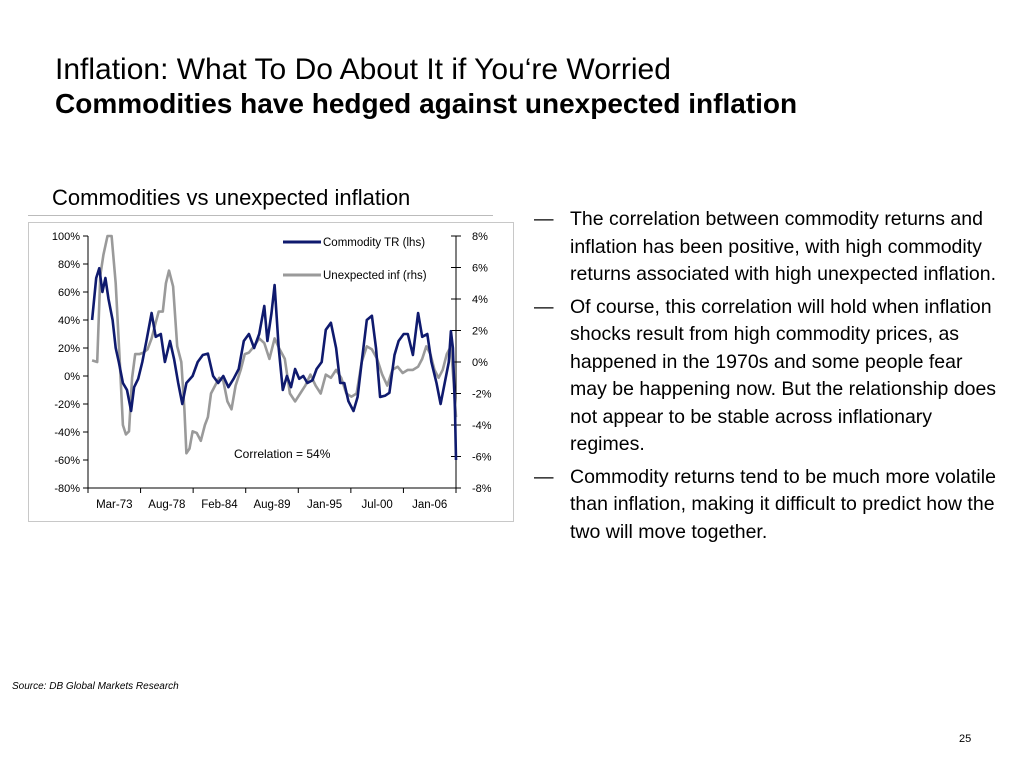 The image size is (1024, 771). What do you see at coordinates (67, 489) in the screenshot?
I see `y-left-tick-label: -80%` at bounding box center [67, 489].